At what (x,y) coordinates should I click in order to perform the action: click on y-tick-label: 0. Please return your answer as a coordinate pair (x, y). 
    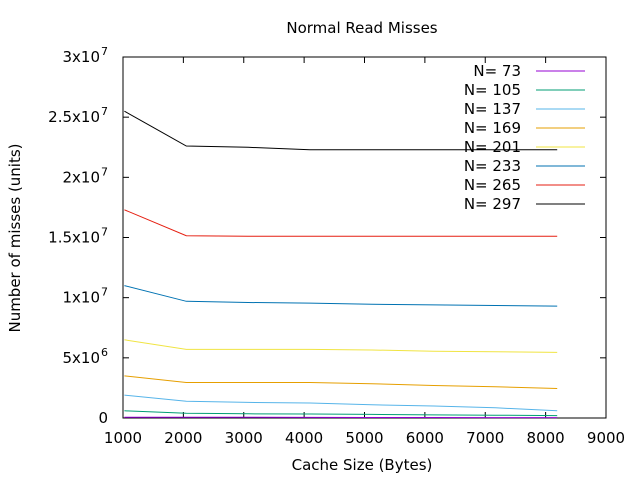
    Looking at the image, I should click on (103, 418).